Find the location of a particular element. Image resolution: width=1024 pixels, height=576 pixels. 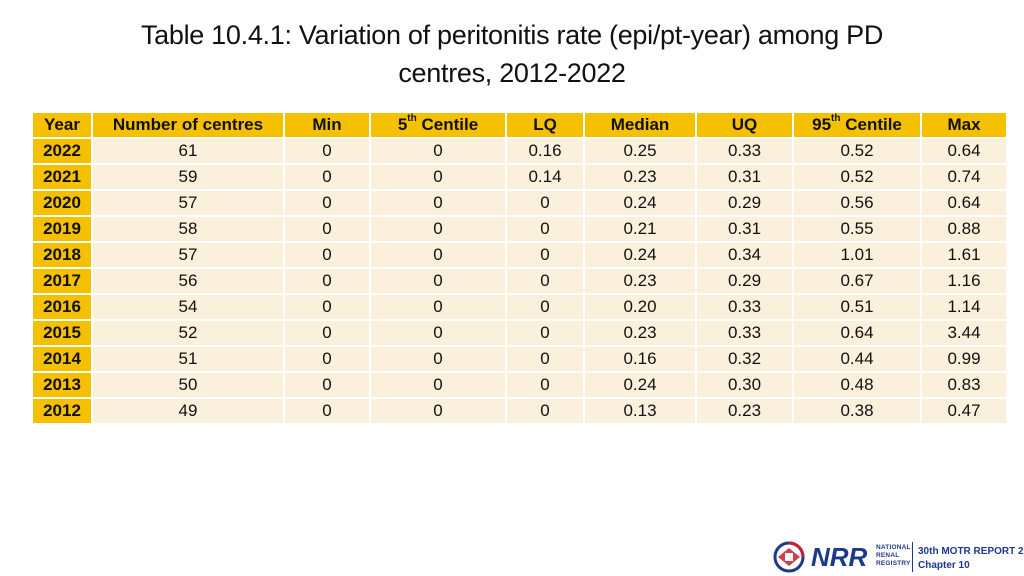

cell-max: 0.74 is located at coordinates (964, 177).